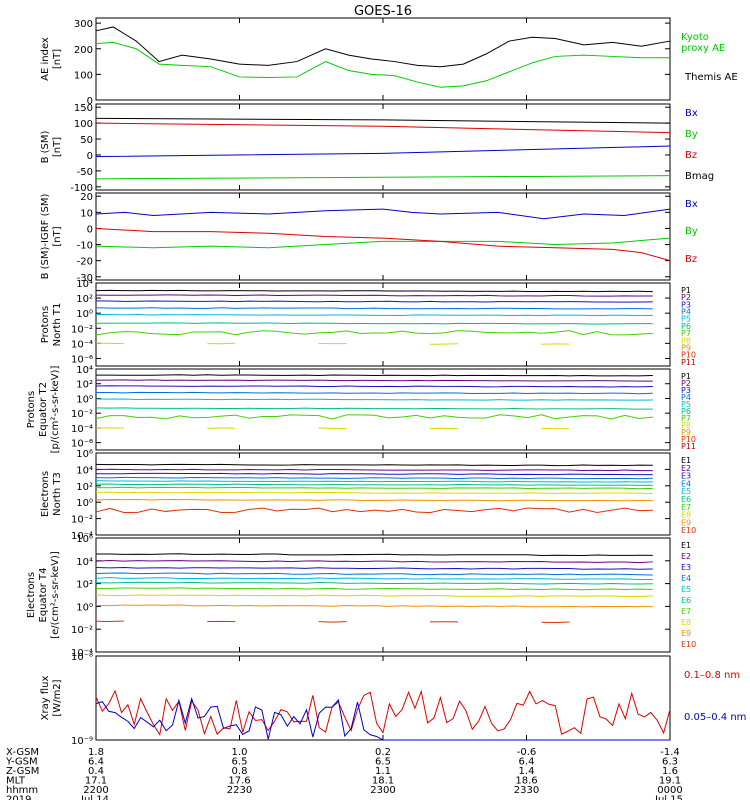 The image size is (750, 800). I want to click on ylabel-line: [e/(cm²-s-sr-keV)], so click(55, 595).